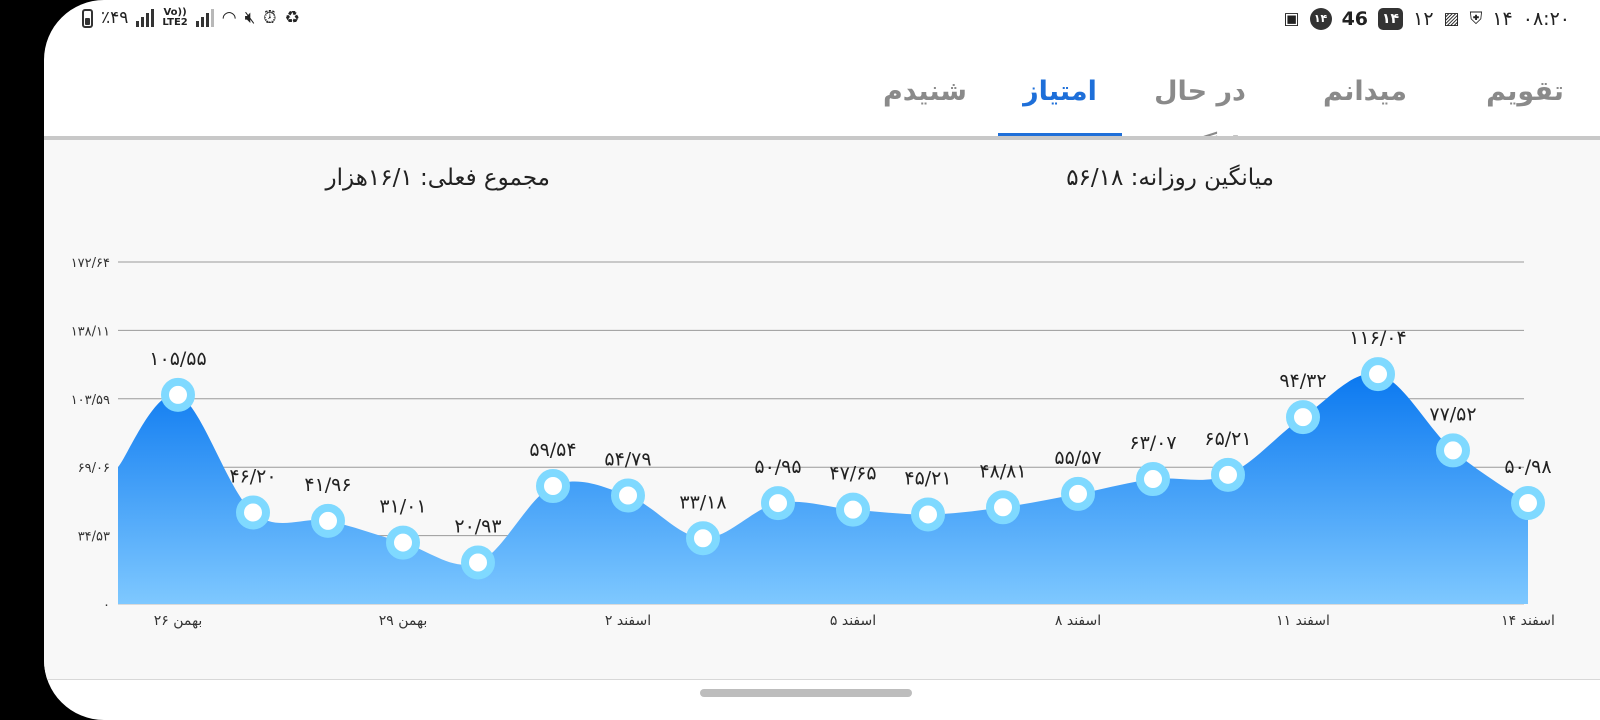  Describe the element at coordinates (1525, 91) in the screenshot. I see `tab-calendar: تقویم` at that location.